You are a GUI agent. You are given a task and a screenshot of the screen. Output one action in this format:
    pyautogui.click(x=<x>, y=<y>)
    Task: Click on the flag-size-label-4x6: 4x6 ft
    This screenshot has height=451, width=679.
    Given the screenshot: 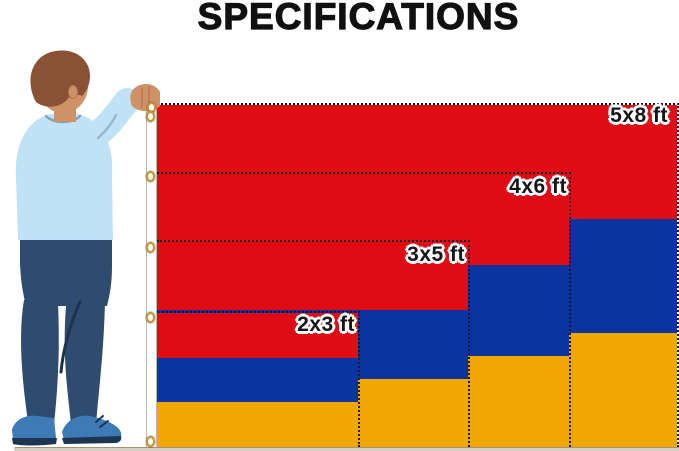 What is the action you would take?
    pyautogui.click(x=538, y=186)
    